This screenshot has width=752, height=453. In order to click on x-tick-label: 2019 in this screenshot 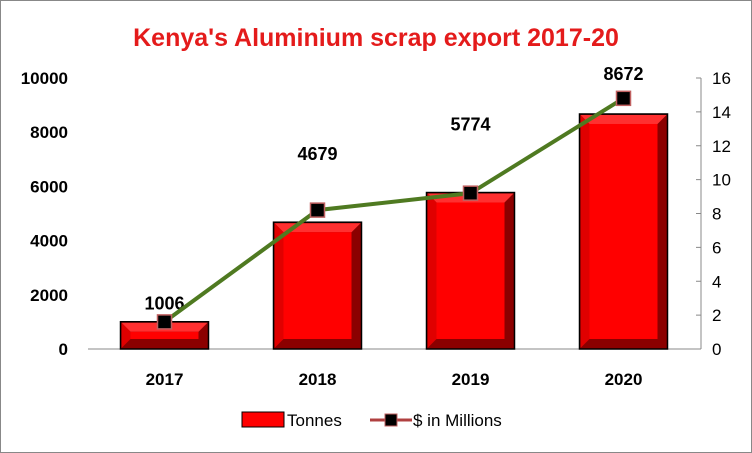, I will do `click(471, 379)`.